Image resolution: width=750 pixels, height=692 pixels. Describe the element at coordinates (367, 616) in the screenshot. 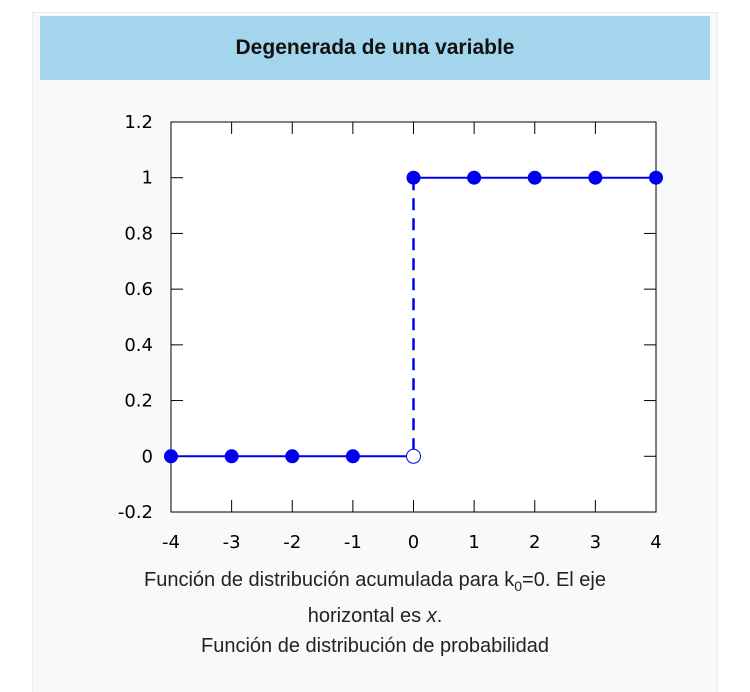

I see `caption-text-2a: horizontal es` at that location.